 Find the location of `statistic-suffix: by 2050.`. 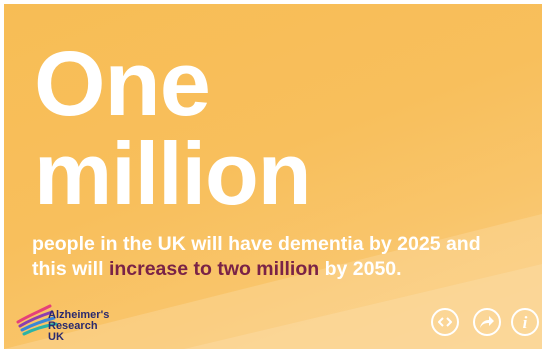

statistic-suffix: by 2050. is located at coordinates (360, 269).